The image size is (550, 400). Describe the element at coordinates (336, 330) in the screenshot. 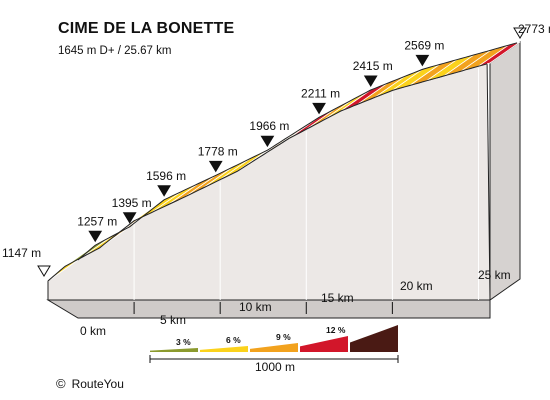

I see `legend-label: 12 %` at that location.